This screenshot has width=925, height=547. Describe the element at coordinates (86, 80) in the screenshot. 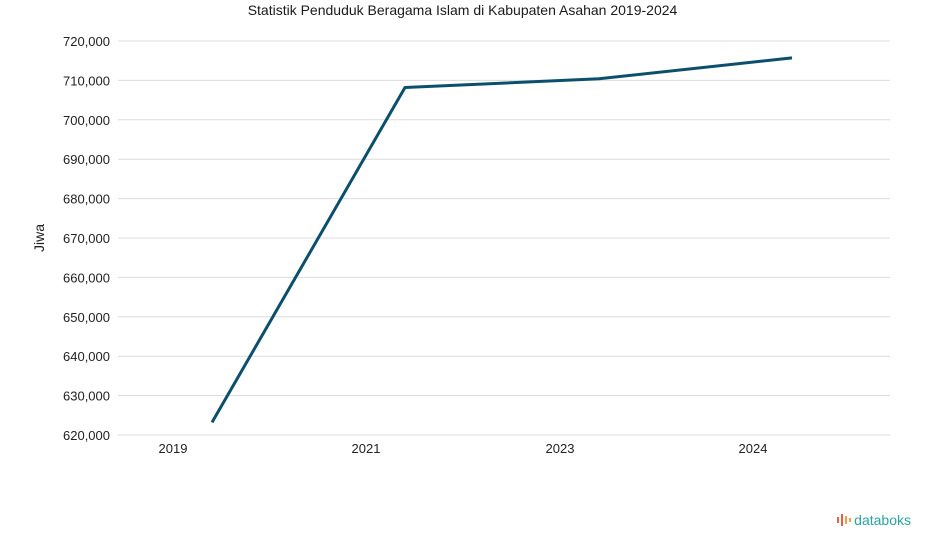

I see `y-tick-label: 710,000` at that location.